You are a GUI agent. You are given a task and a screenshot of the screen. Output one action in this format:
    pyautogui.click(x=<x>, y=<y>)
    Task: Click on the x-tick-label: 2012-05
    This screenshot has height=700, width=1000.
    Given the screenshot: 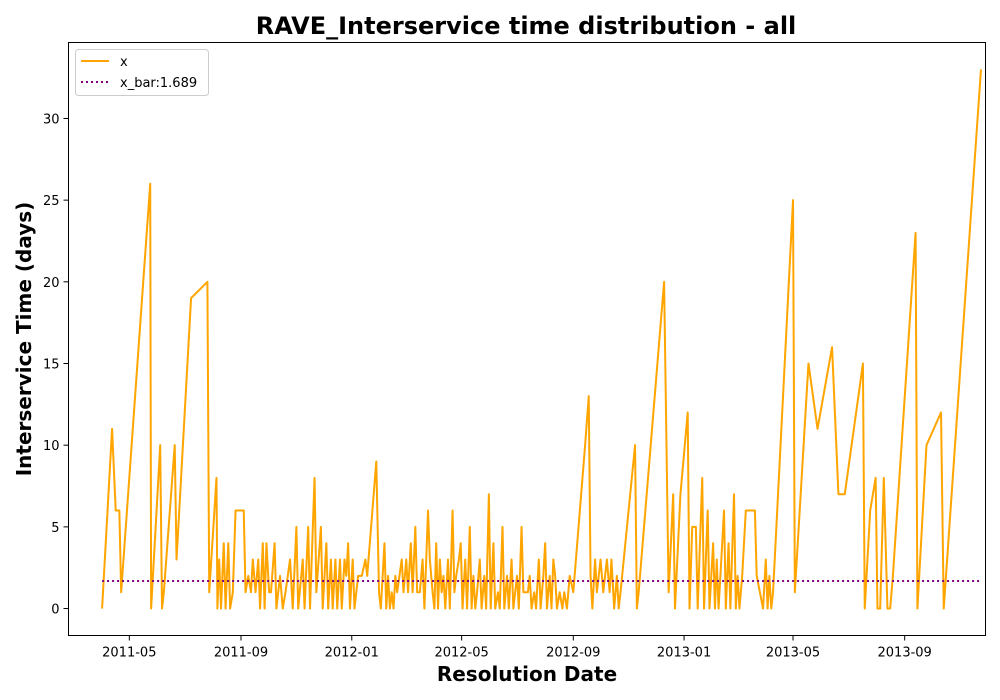 What is the action you would take?
    pyautogui.click(x=461, y=653)
    